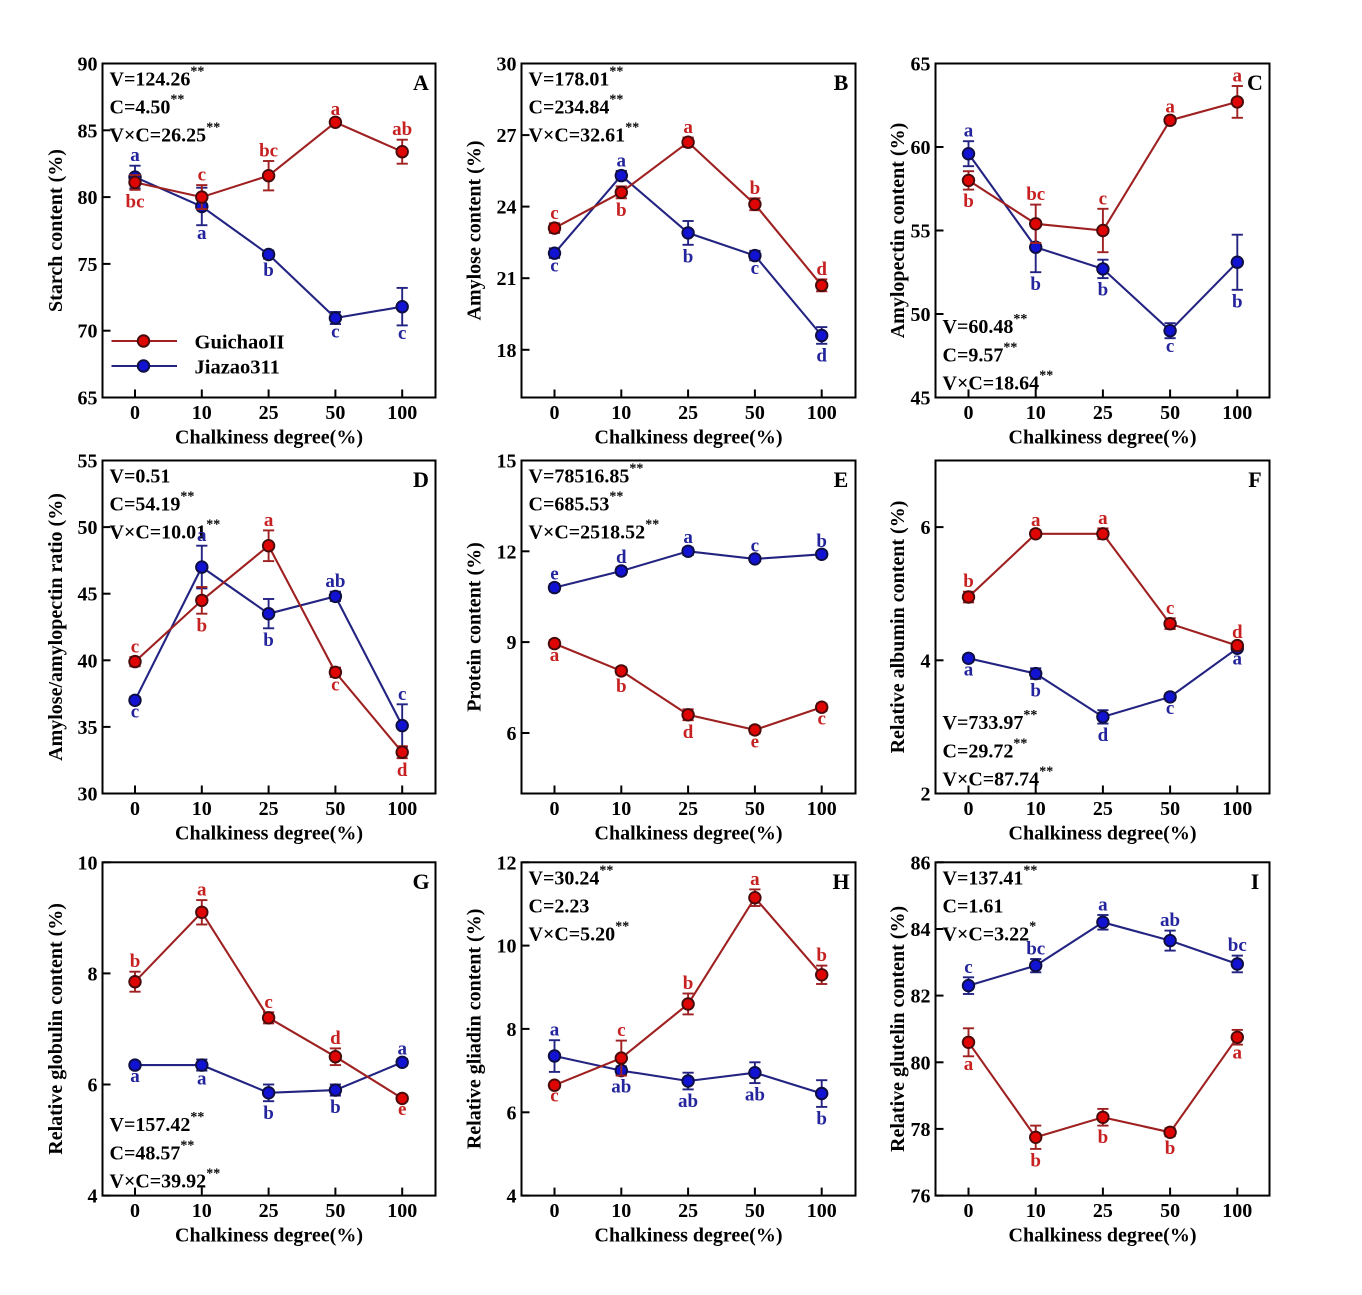  I want to click on svg-text: I, so click(1255, 881).